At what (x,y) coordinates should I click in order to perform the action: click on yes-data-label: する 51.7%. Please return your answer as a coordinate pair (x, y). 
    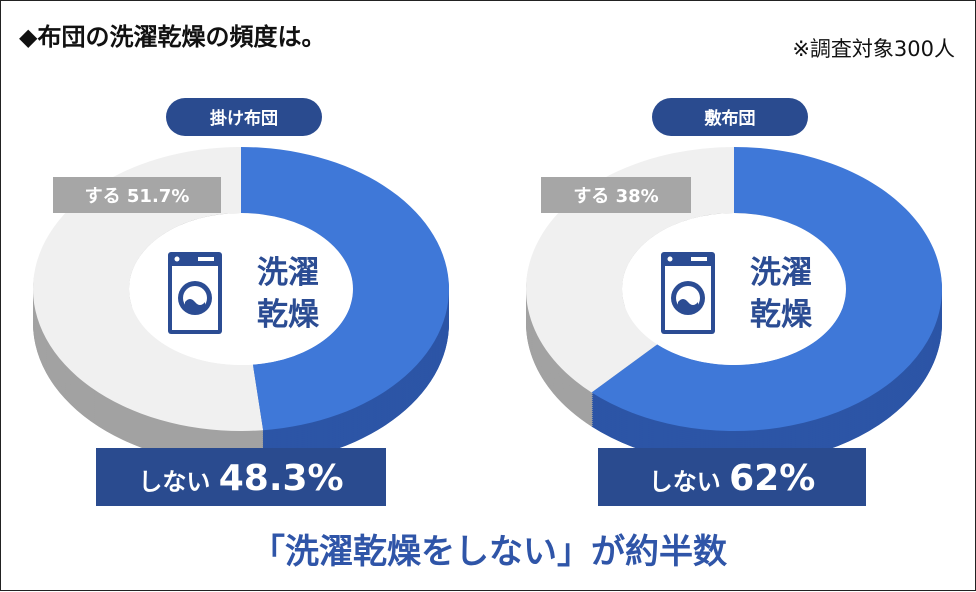
    Looking at the image, I should click on (137, 196).